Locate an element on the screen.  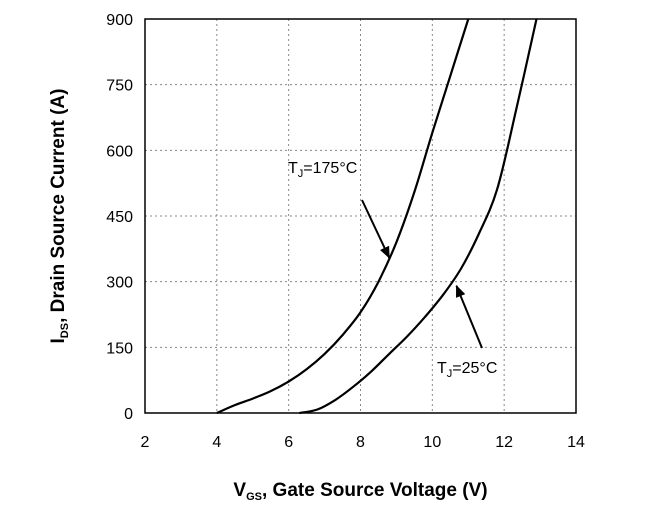
y-tick-label: 900 is located at coordinates (119, 20).